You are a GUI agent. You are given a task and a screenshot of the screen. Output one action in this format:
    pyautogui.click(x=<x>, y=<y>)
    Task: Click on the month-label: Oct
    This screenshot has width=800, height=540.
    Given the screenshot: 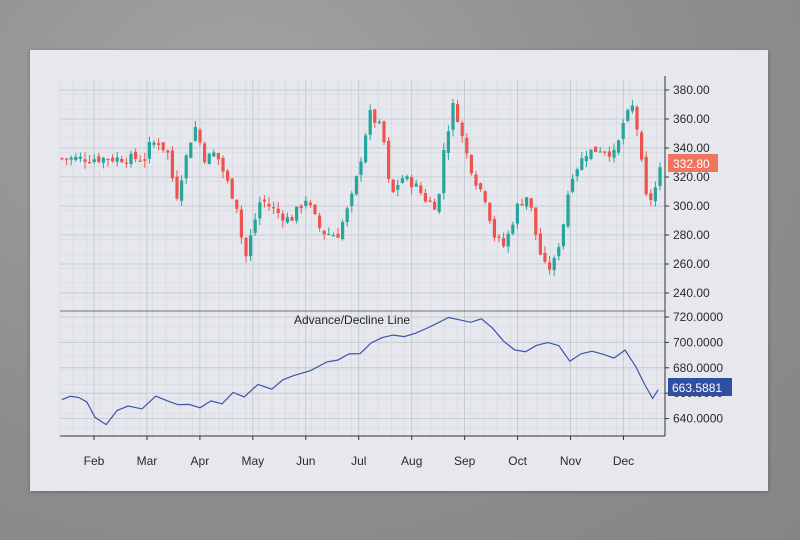 What is the action you would take?
    pyautogui.click(x=517, y=461)
    